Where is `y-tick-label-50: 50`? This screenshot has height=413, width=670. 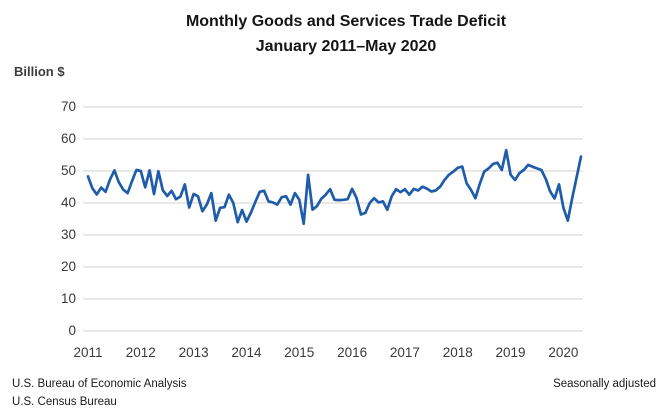
y-tick-label-50: 50 is located at coordinates (68, 170).